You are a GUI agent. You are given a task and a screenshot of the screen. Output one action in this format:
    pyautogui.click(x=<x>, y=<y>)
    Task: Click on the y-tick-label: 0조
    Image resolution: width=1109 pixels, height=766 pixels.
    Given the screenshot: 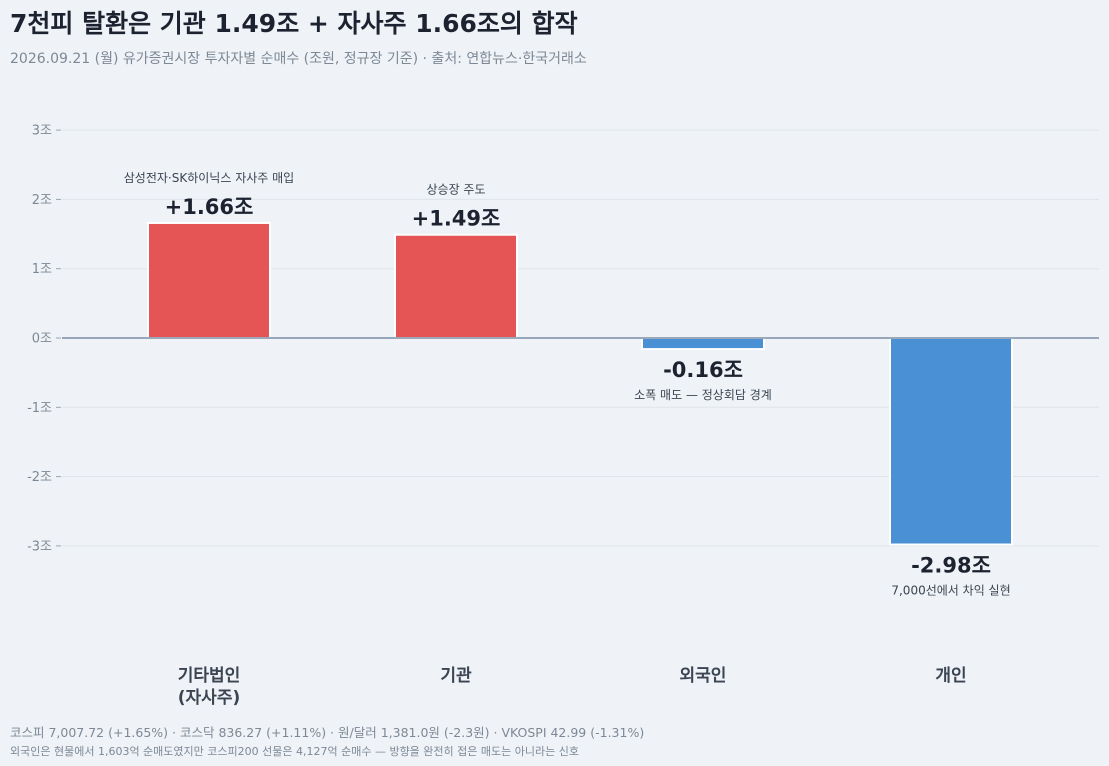 What is the action you would take?
    pyautogui.click(x=42, y=339)
    